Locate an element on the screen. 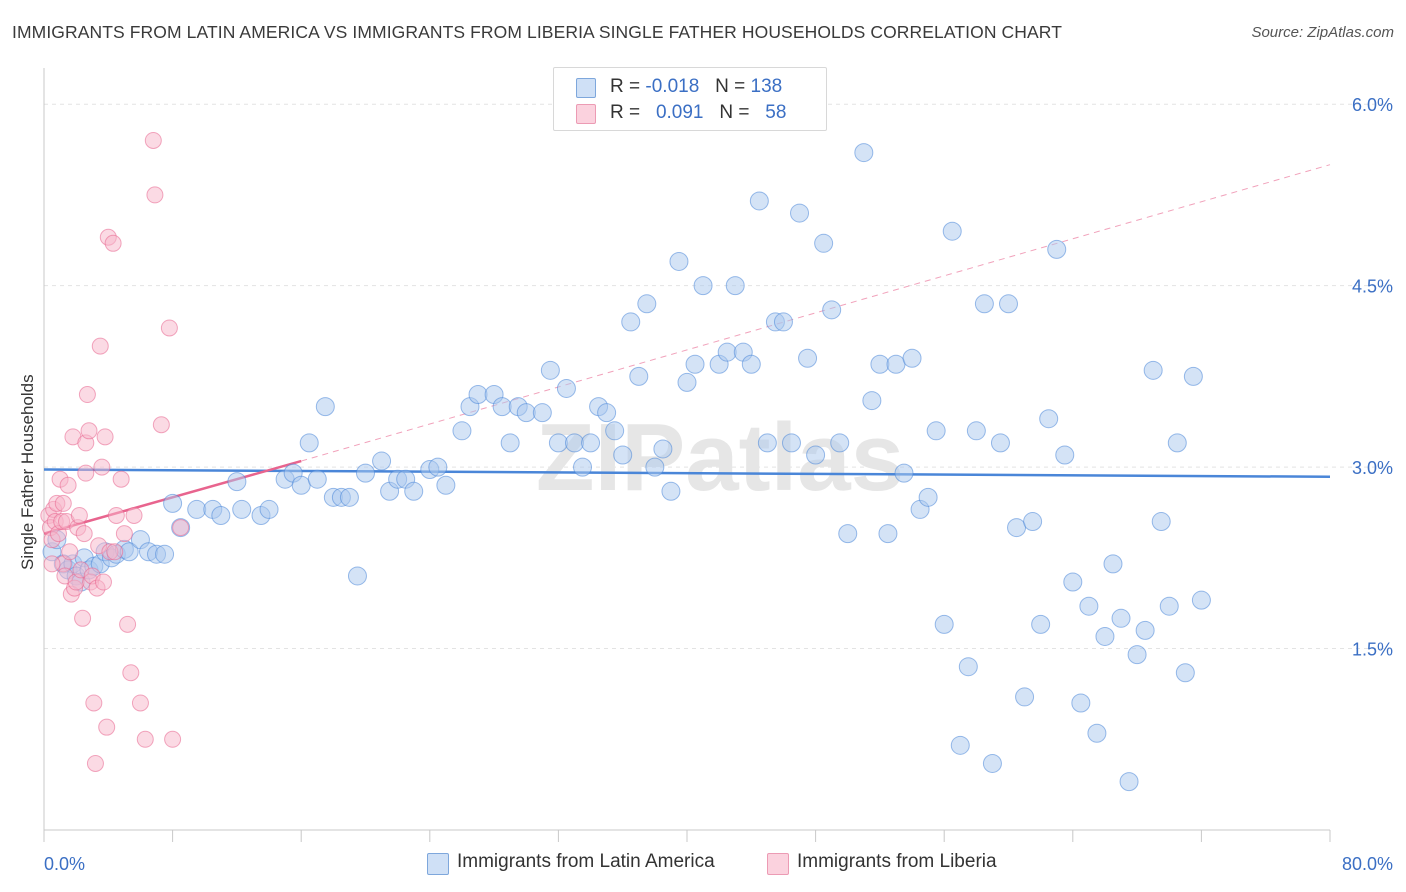  bottom-legend-swatch-liberia is located at coordinates (778, 864).